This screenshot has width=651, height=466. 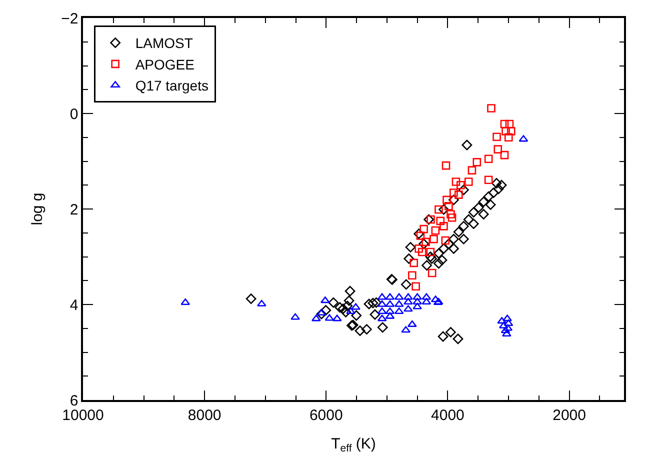 I want to click on legend-label: Q17 targets, so click(x=171, y=86).